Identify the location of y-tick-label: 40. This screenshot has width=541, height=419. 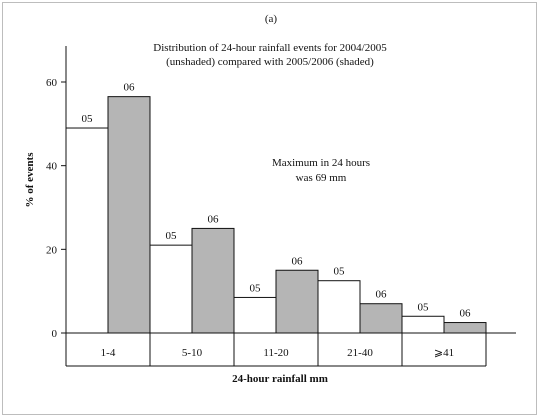
(52, 167).